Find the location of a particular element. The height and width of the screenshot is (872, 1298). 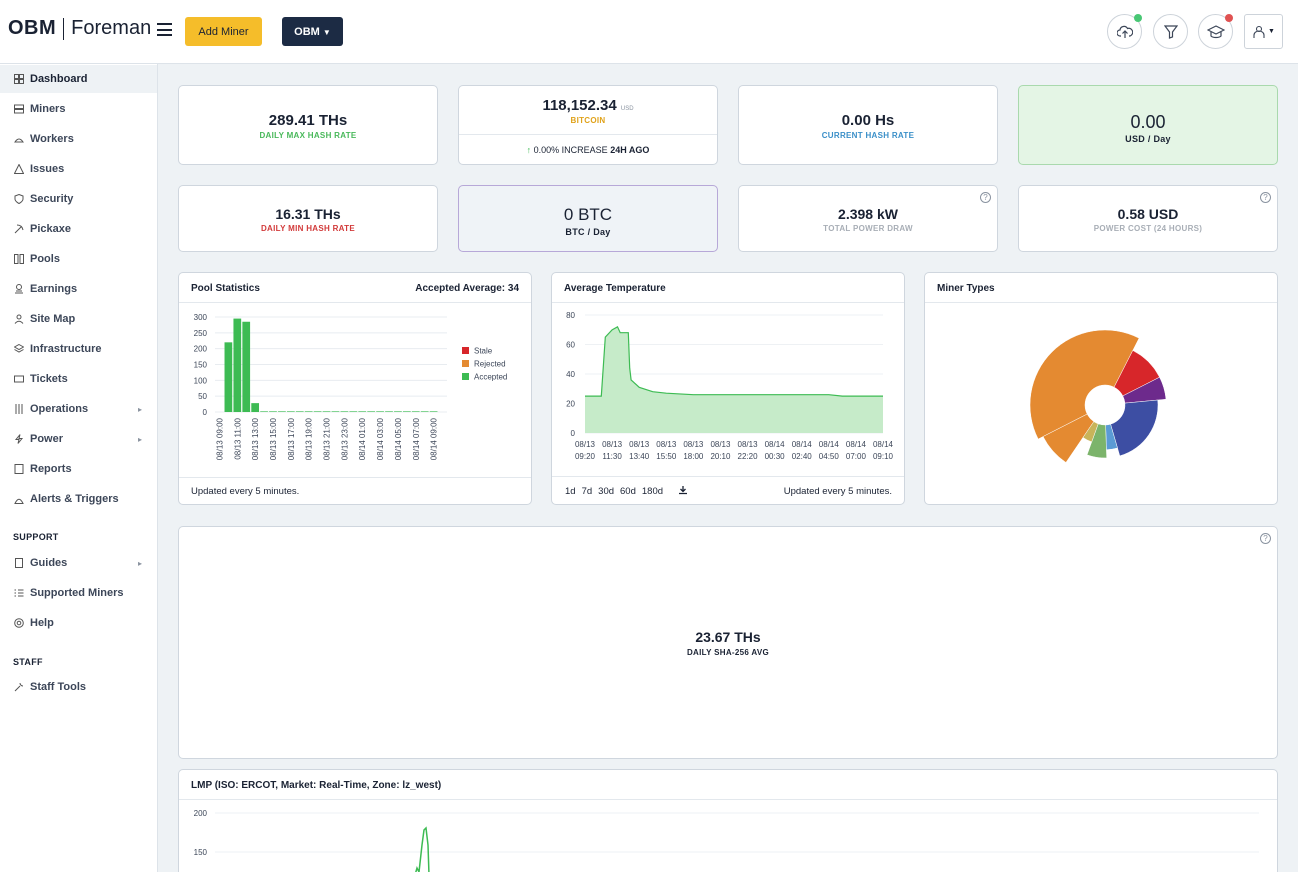

range-60d: 60d is located at coordinates (628, 491).